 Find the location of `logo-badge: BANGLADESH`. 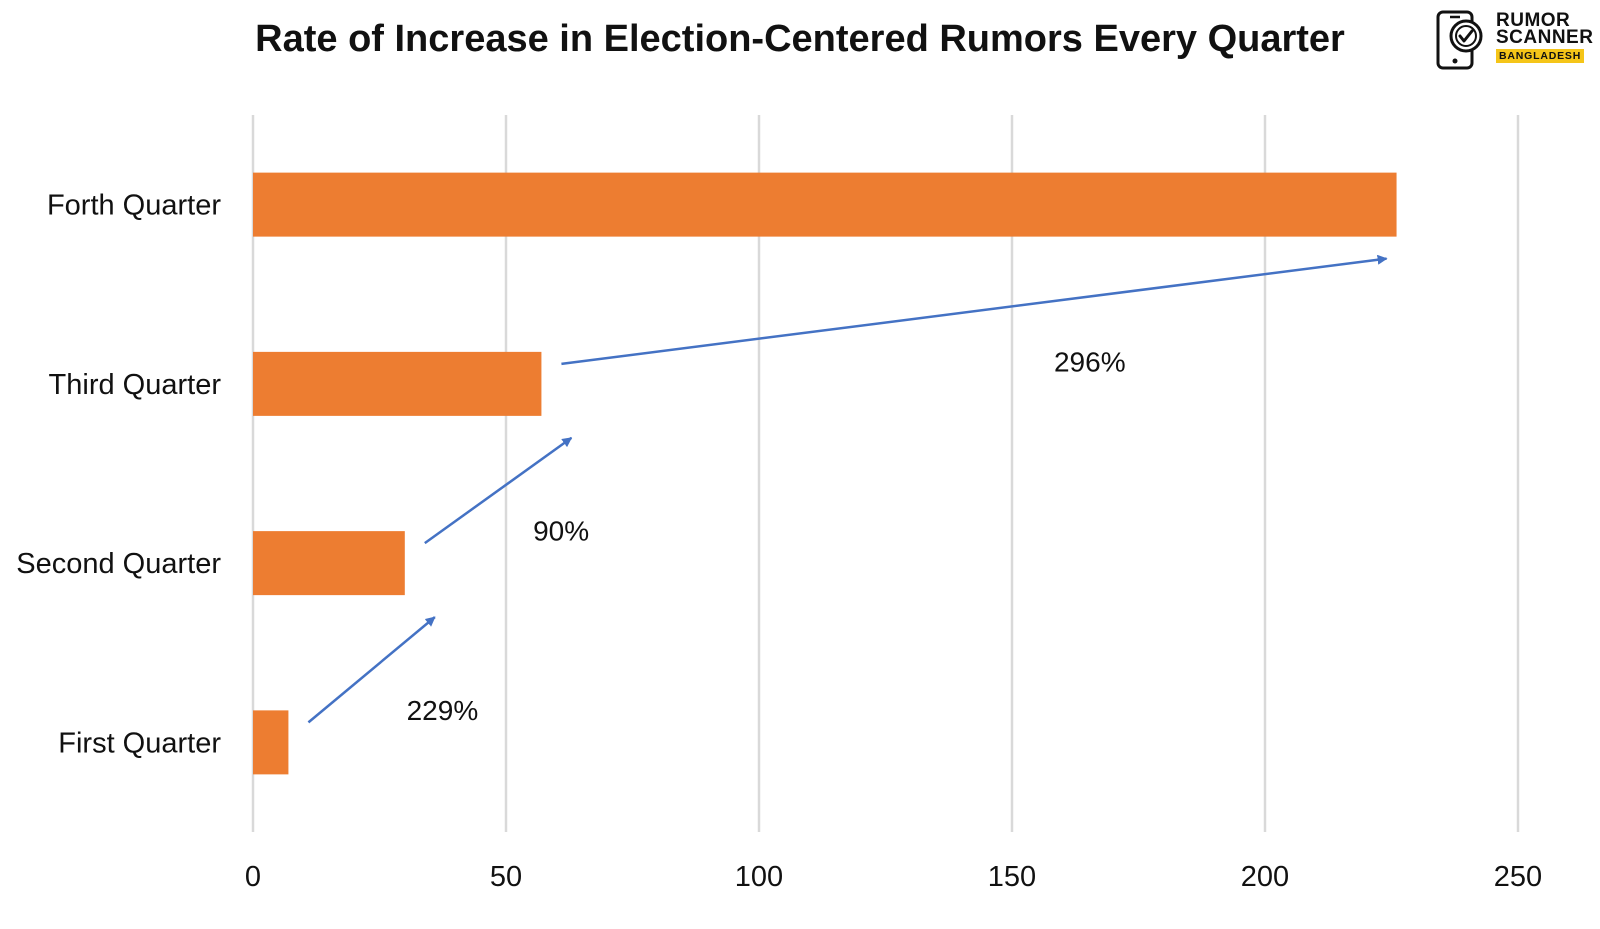

logo-badge: BANGLADESH is located at coordinates (1540, 56).